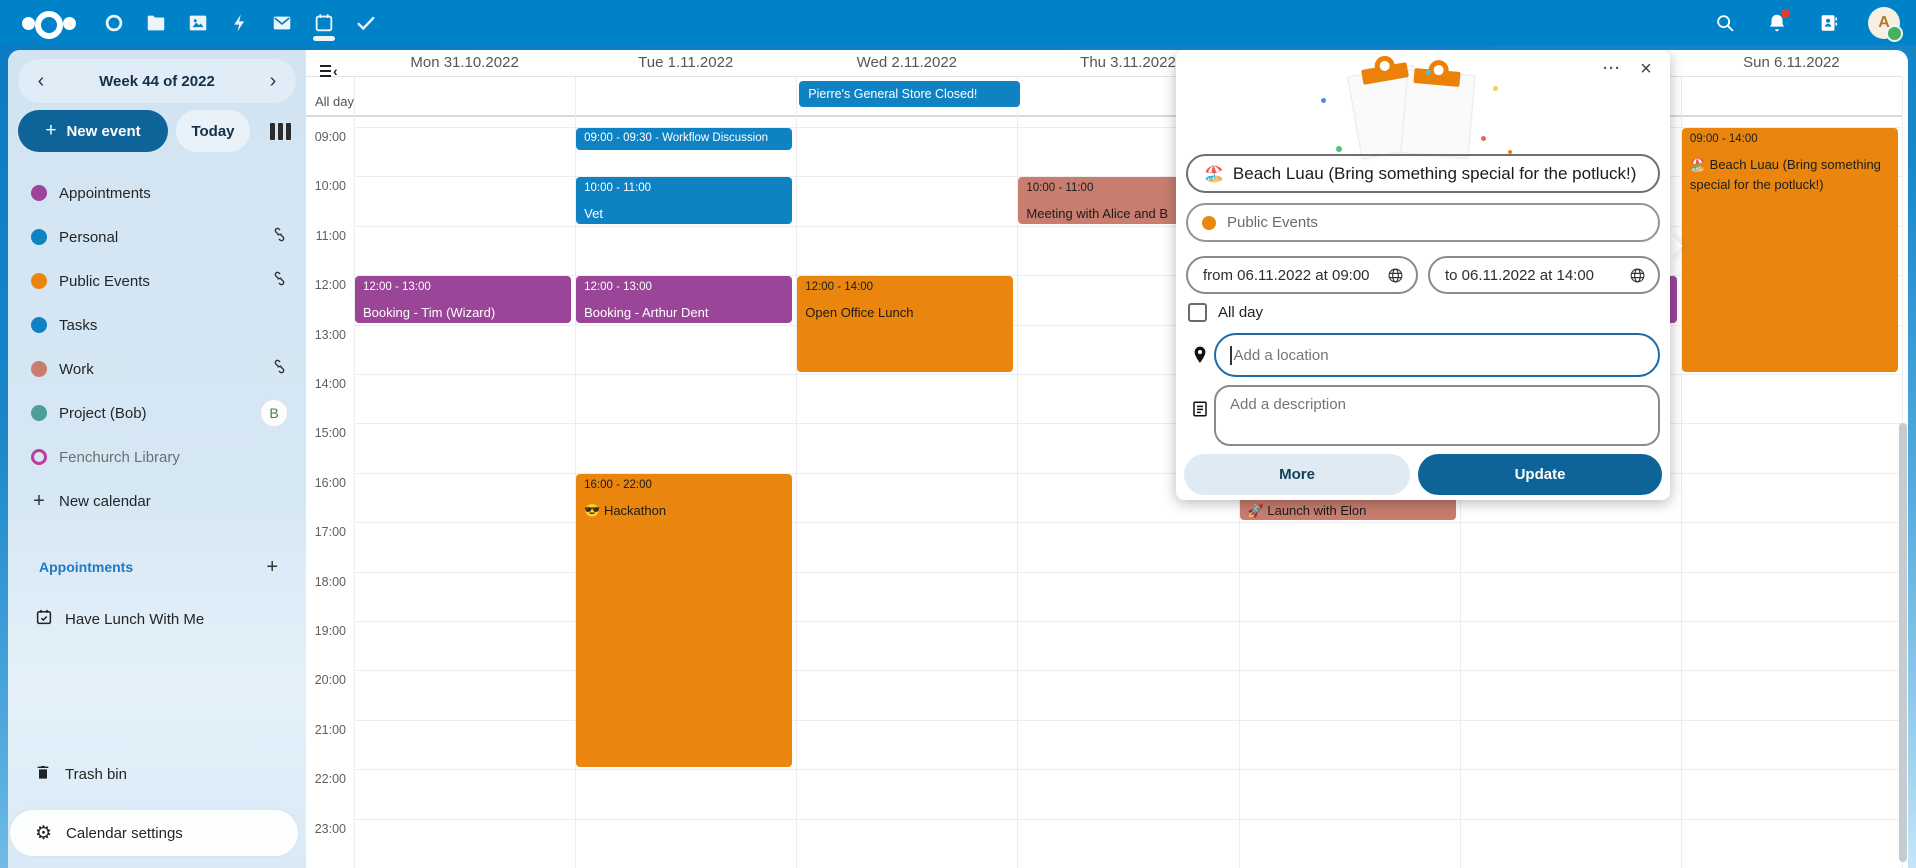 The height and width of the screenshot is (868, 1916). What do you see at coordinates (1437, 355) in the screenshot?
I see `location-input: Add a location` at bounding box center [1437, 355].